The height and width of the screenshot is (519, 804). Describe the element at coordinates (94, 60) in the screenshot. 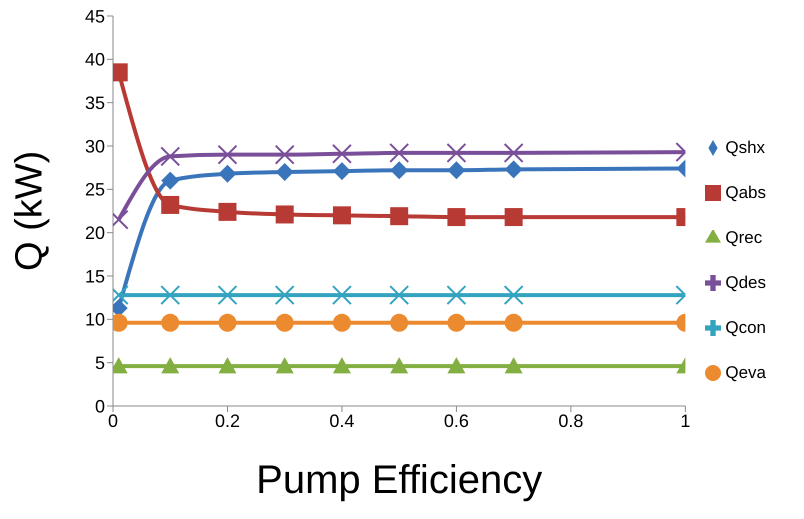

I see `y-tick-label: 40` at that location.